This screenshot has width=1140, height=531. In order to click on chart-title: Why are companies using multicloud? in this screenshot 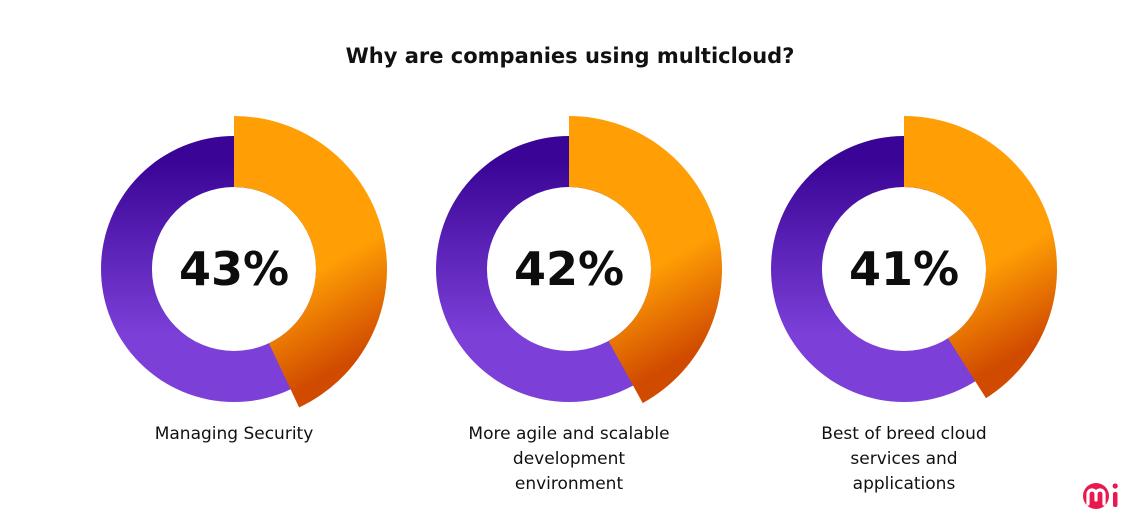, I will do `click(570, 56)`.